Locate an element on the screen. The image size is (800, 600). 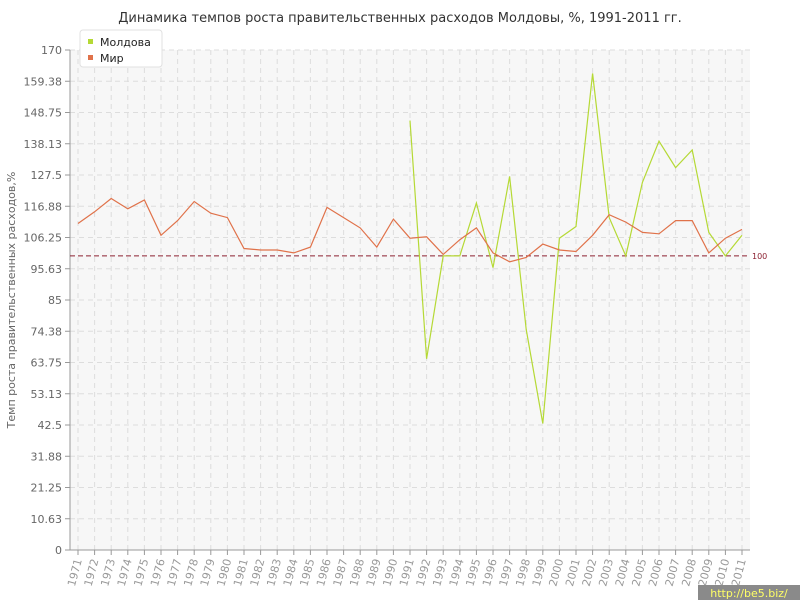
legend-box is located at coordinates (121, 48).